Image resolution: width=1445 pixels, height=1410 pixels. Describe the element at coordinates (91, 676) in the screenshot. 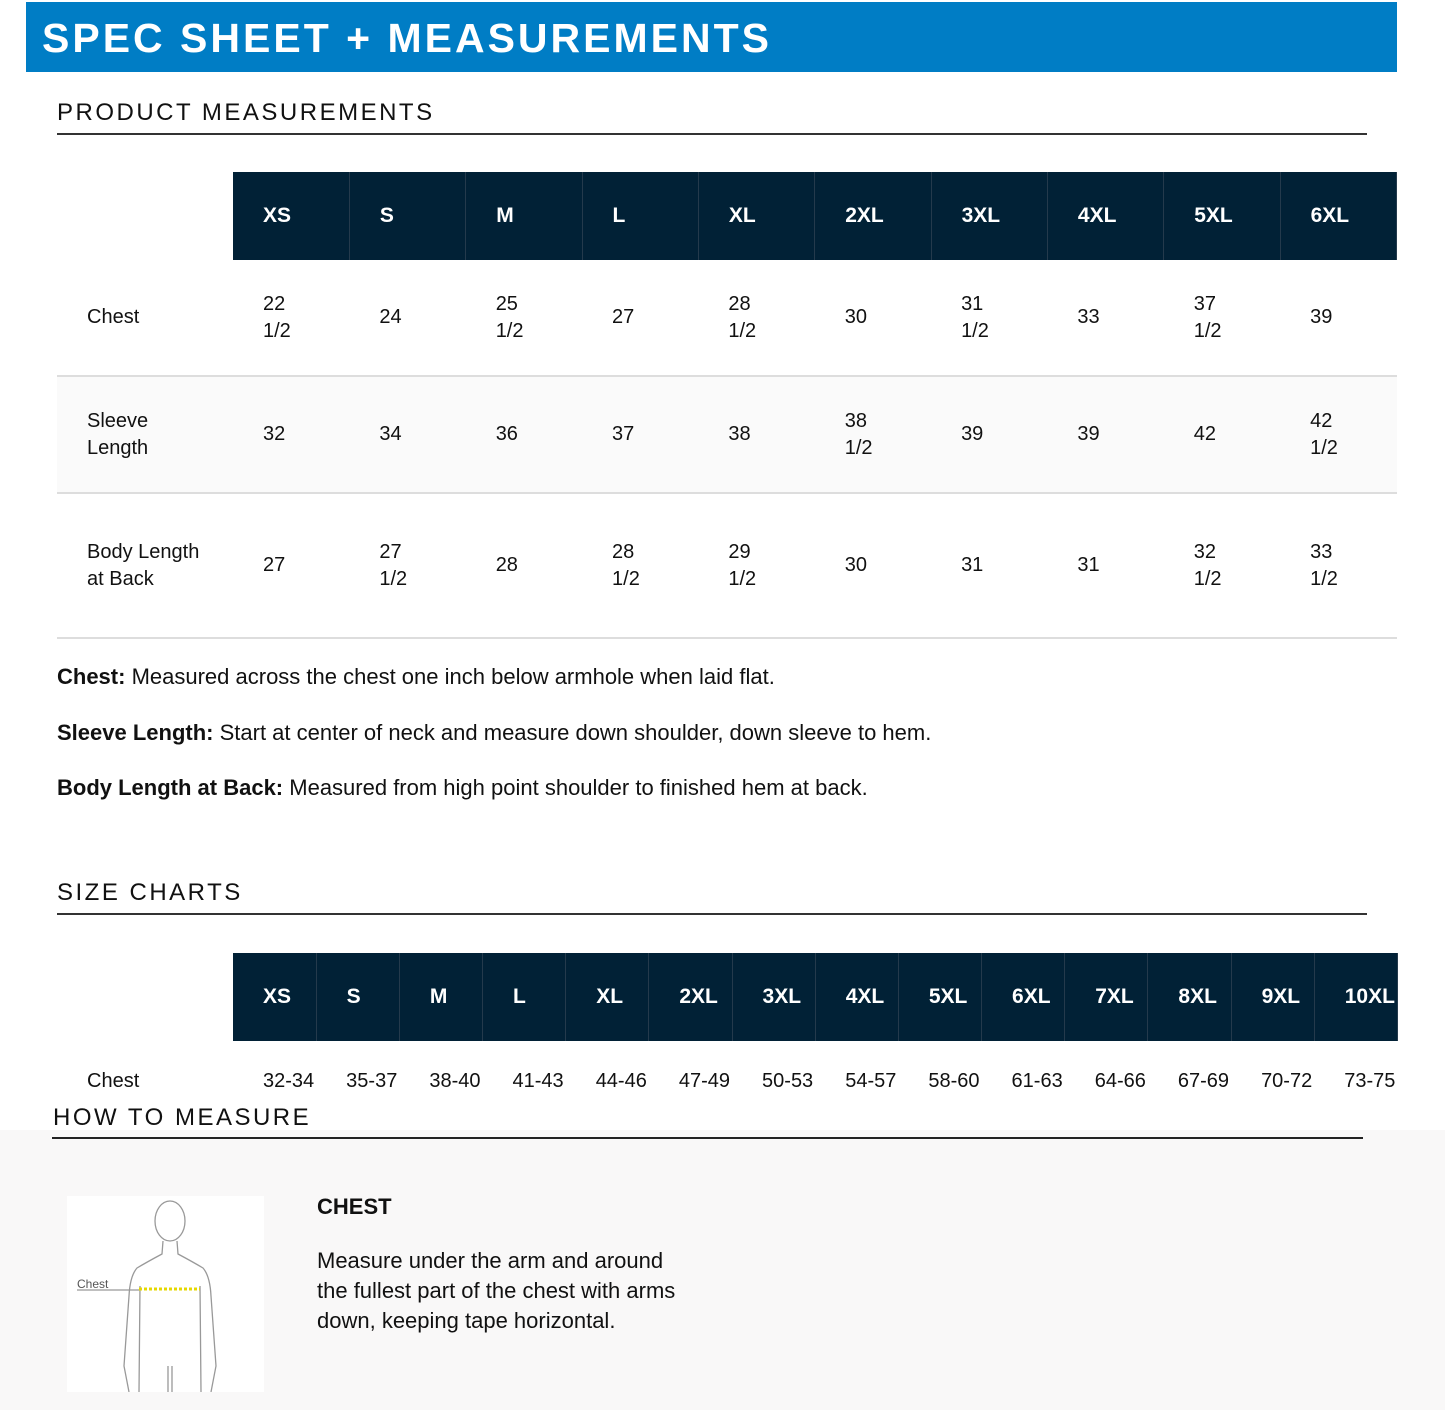

I see `note-term: Chest:` at that location.